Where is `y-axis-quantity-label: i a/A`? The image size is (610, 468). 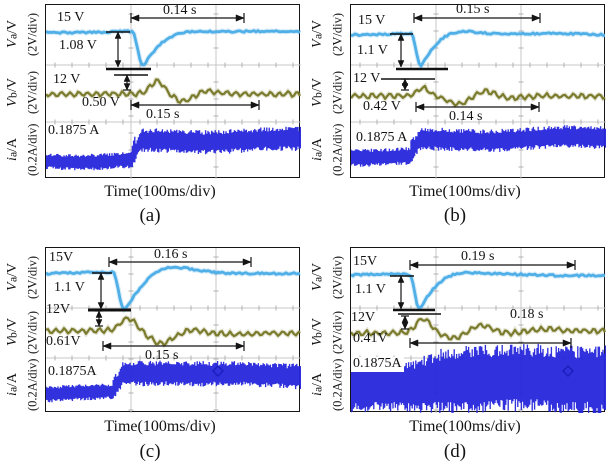
y-axis-quantity-label: i a/A is located at coordinates (318, 384).